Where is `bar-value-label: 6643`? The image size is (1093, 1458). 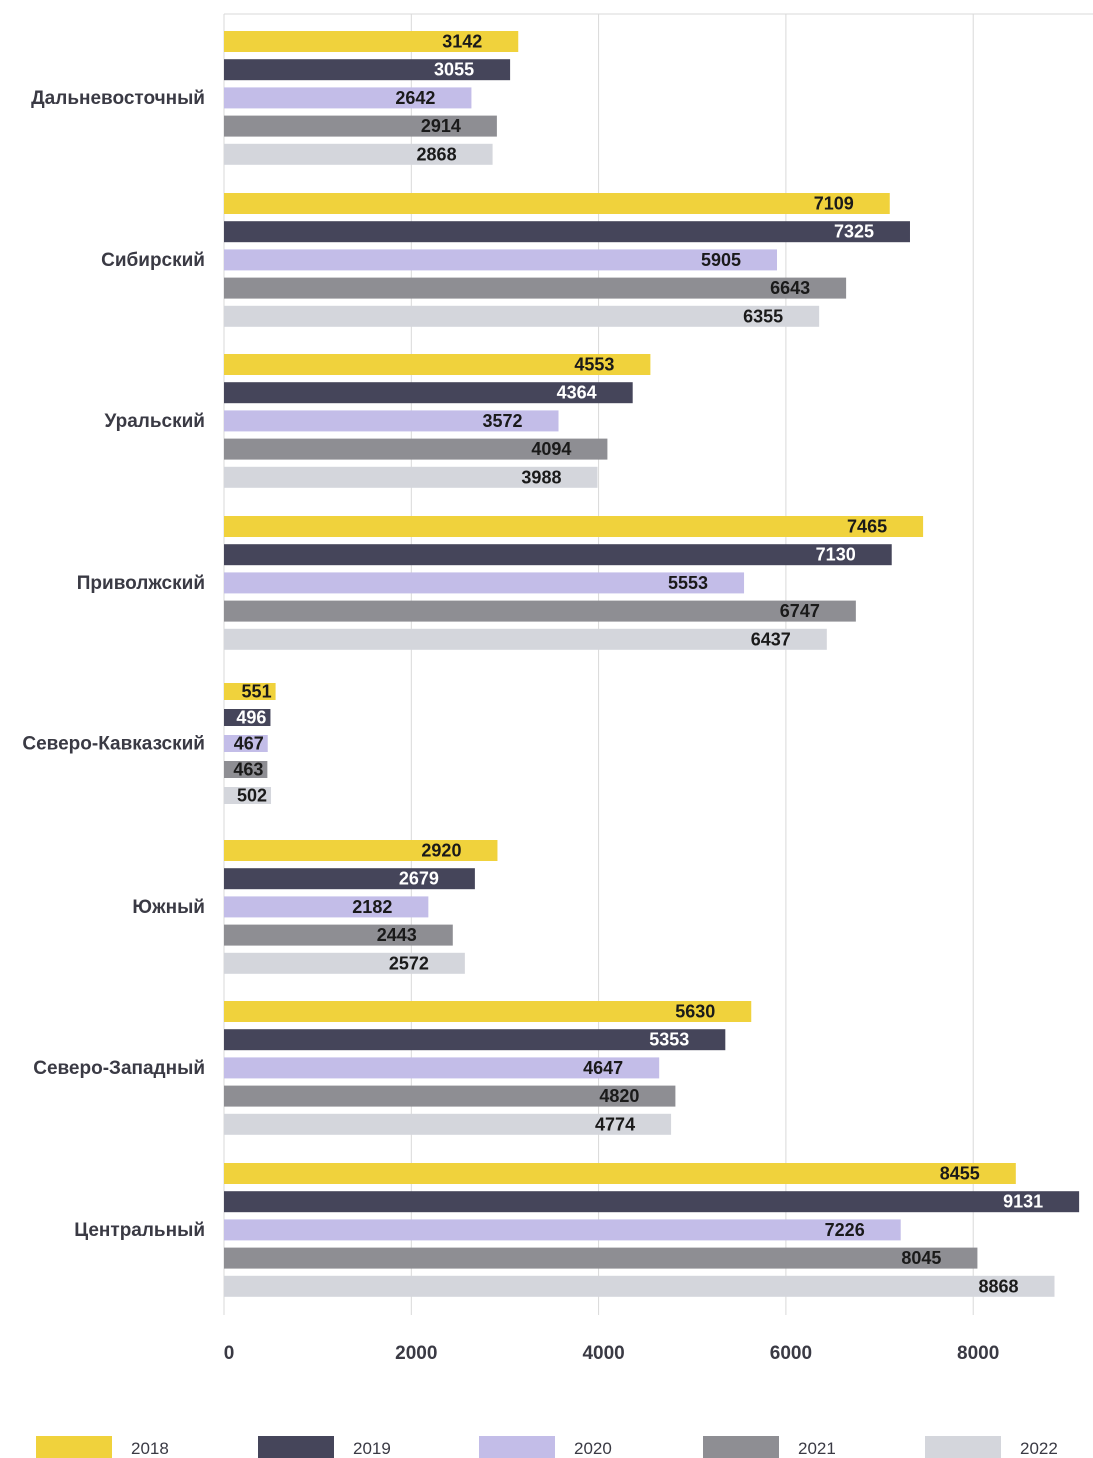
bar-value-label: 6643 is located at coordinates (790, 288).